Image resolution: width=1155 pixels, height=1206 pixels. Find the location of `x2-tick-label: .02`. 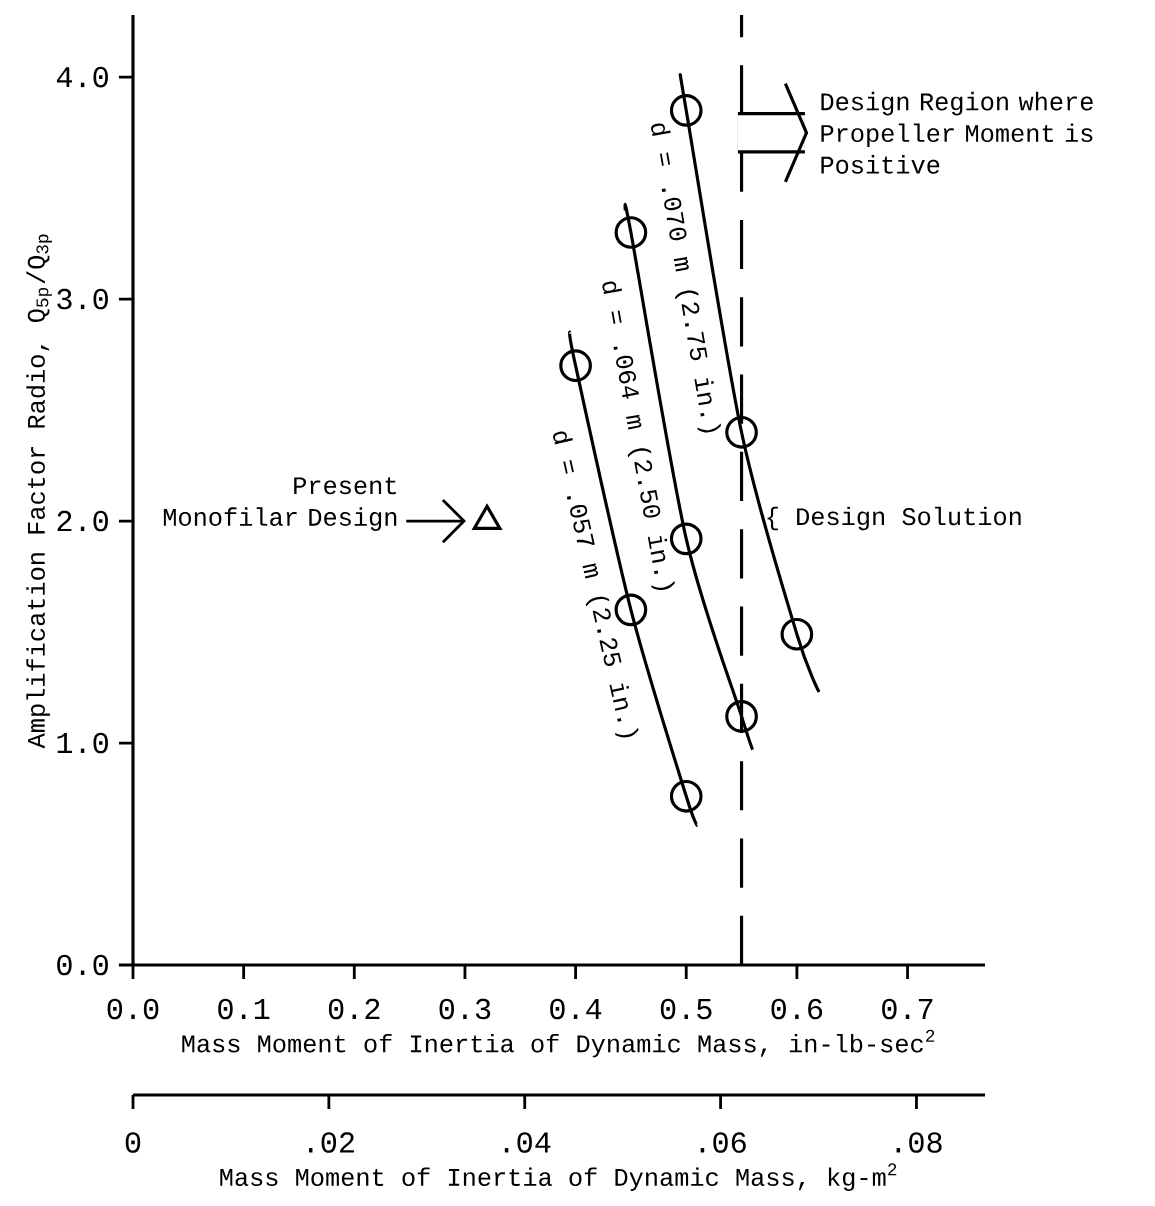

x2-tick-label: .02 is located at coordinates (331, 1142).